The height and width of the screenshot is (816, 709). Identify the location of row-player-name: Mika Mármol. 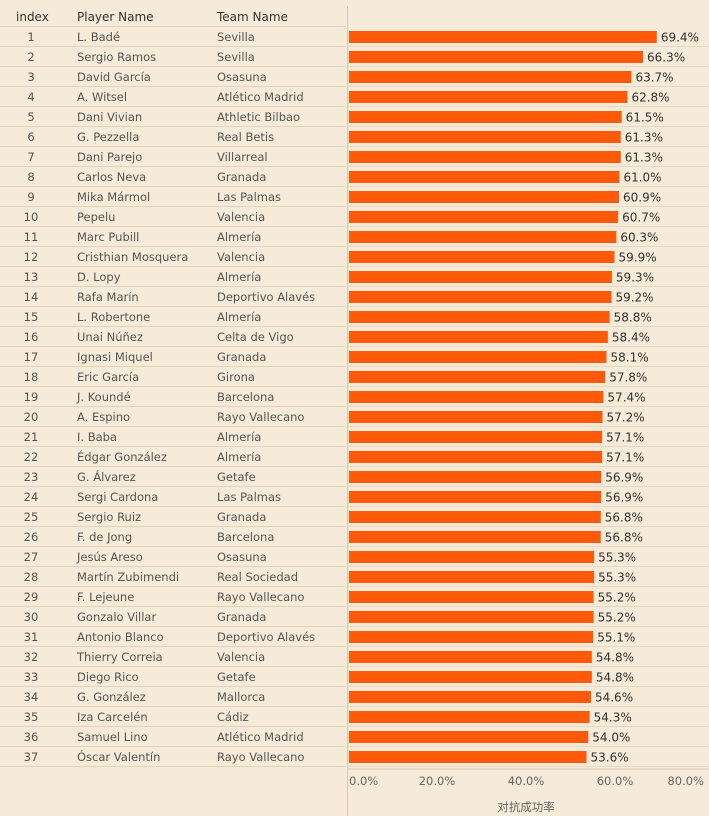
(114, 197).